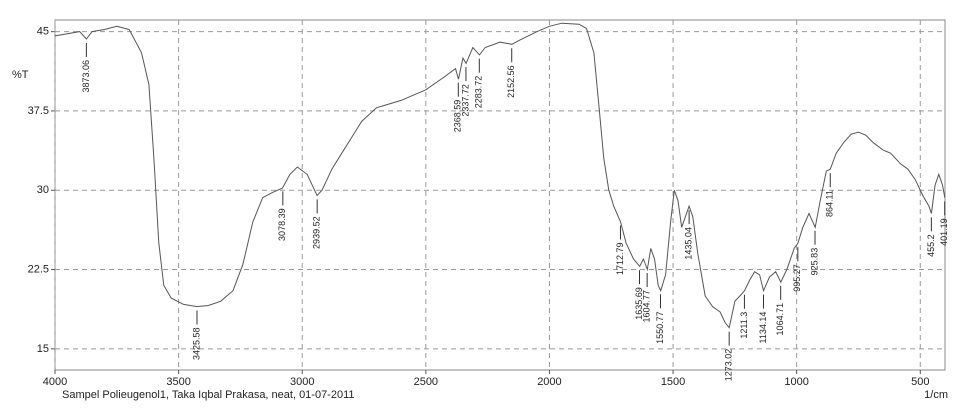 This screenshot has height=415, width=972. Describe the element at coordinates (317, 232) in the screenshot. I see `peak-label: 2939.52` at that location.